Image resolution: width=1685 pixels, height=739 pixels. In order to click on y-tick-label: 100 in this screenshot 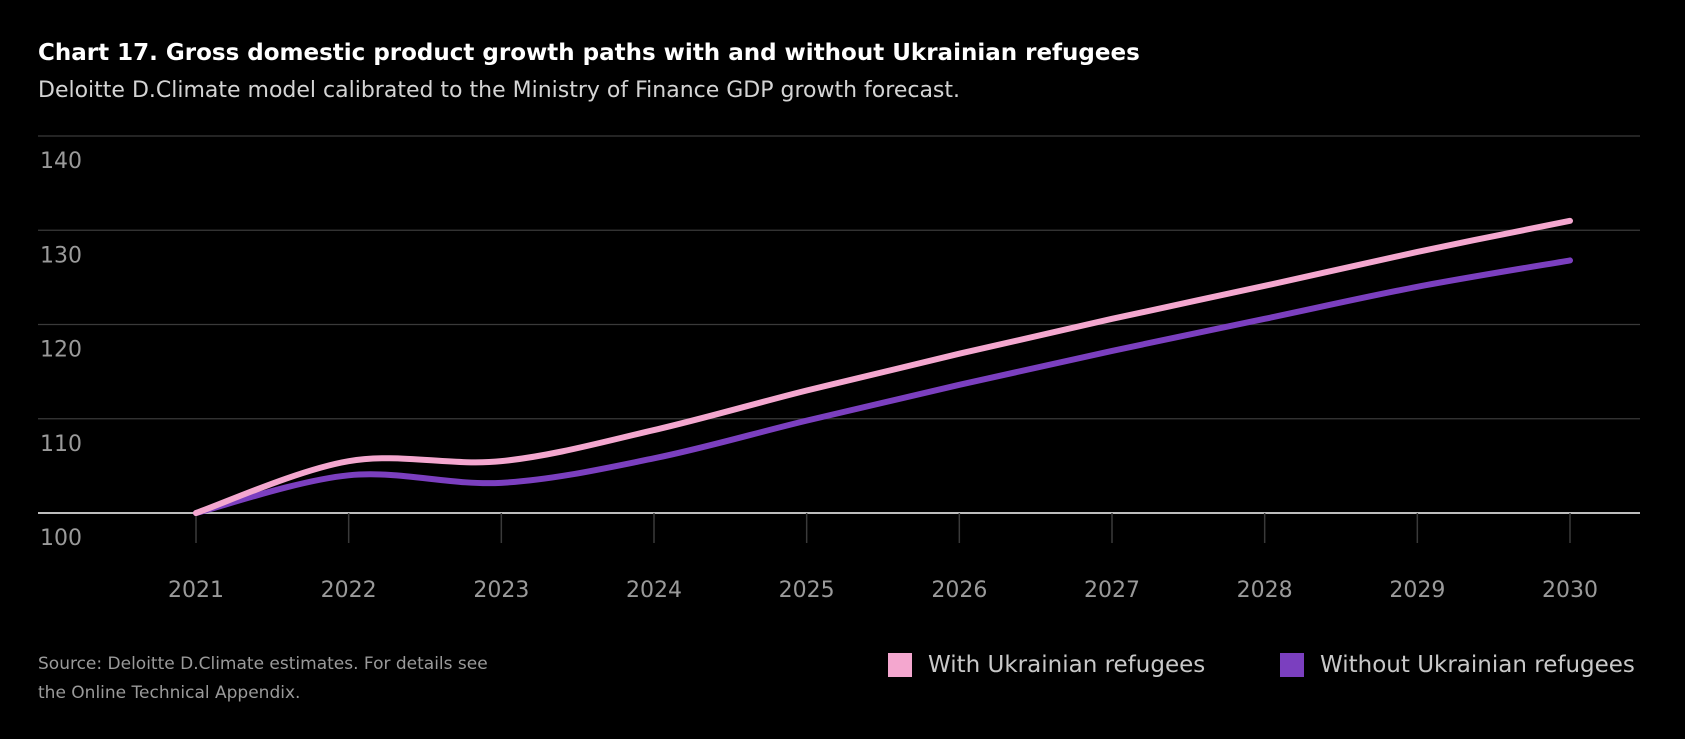, I will do `click(61, 538)`.